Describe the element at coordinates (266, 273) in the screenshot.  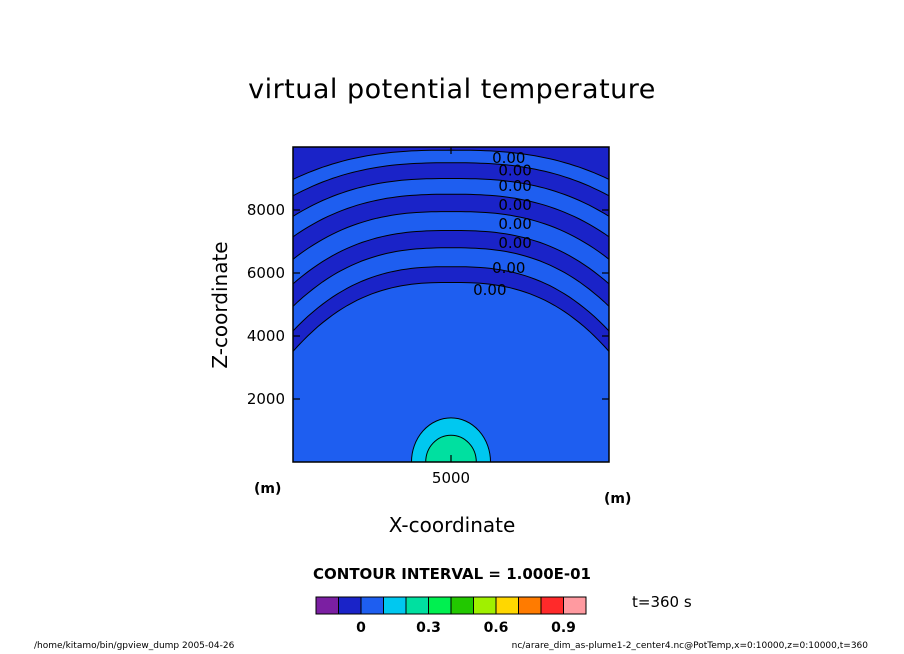
I see `y-tick-label: 6000` at that location.